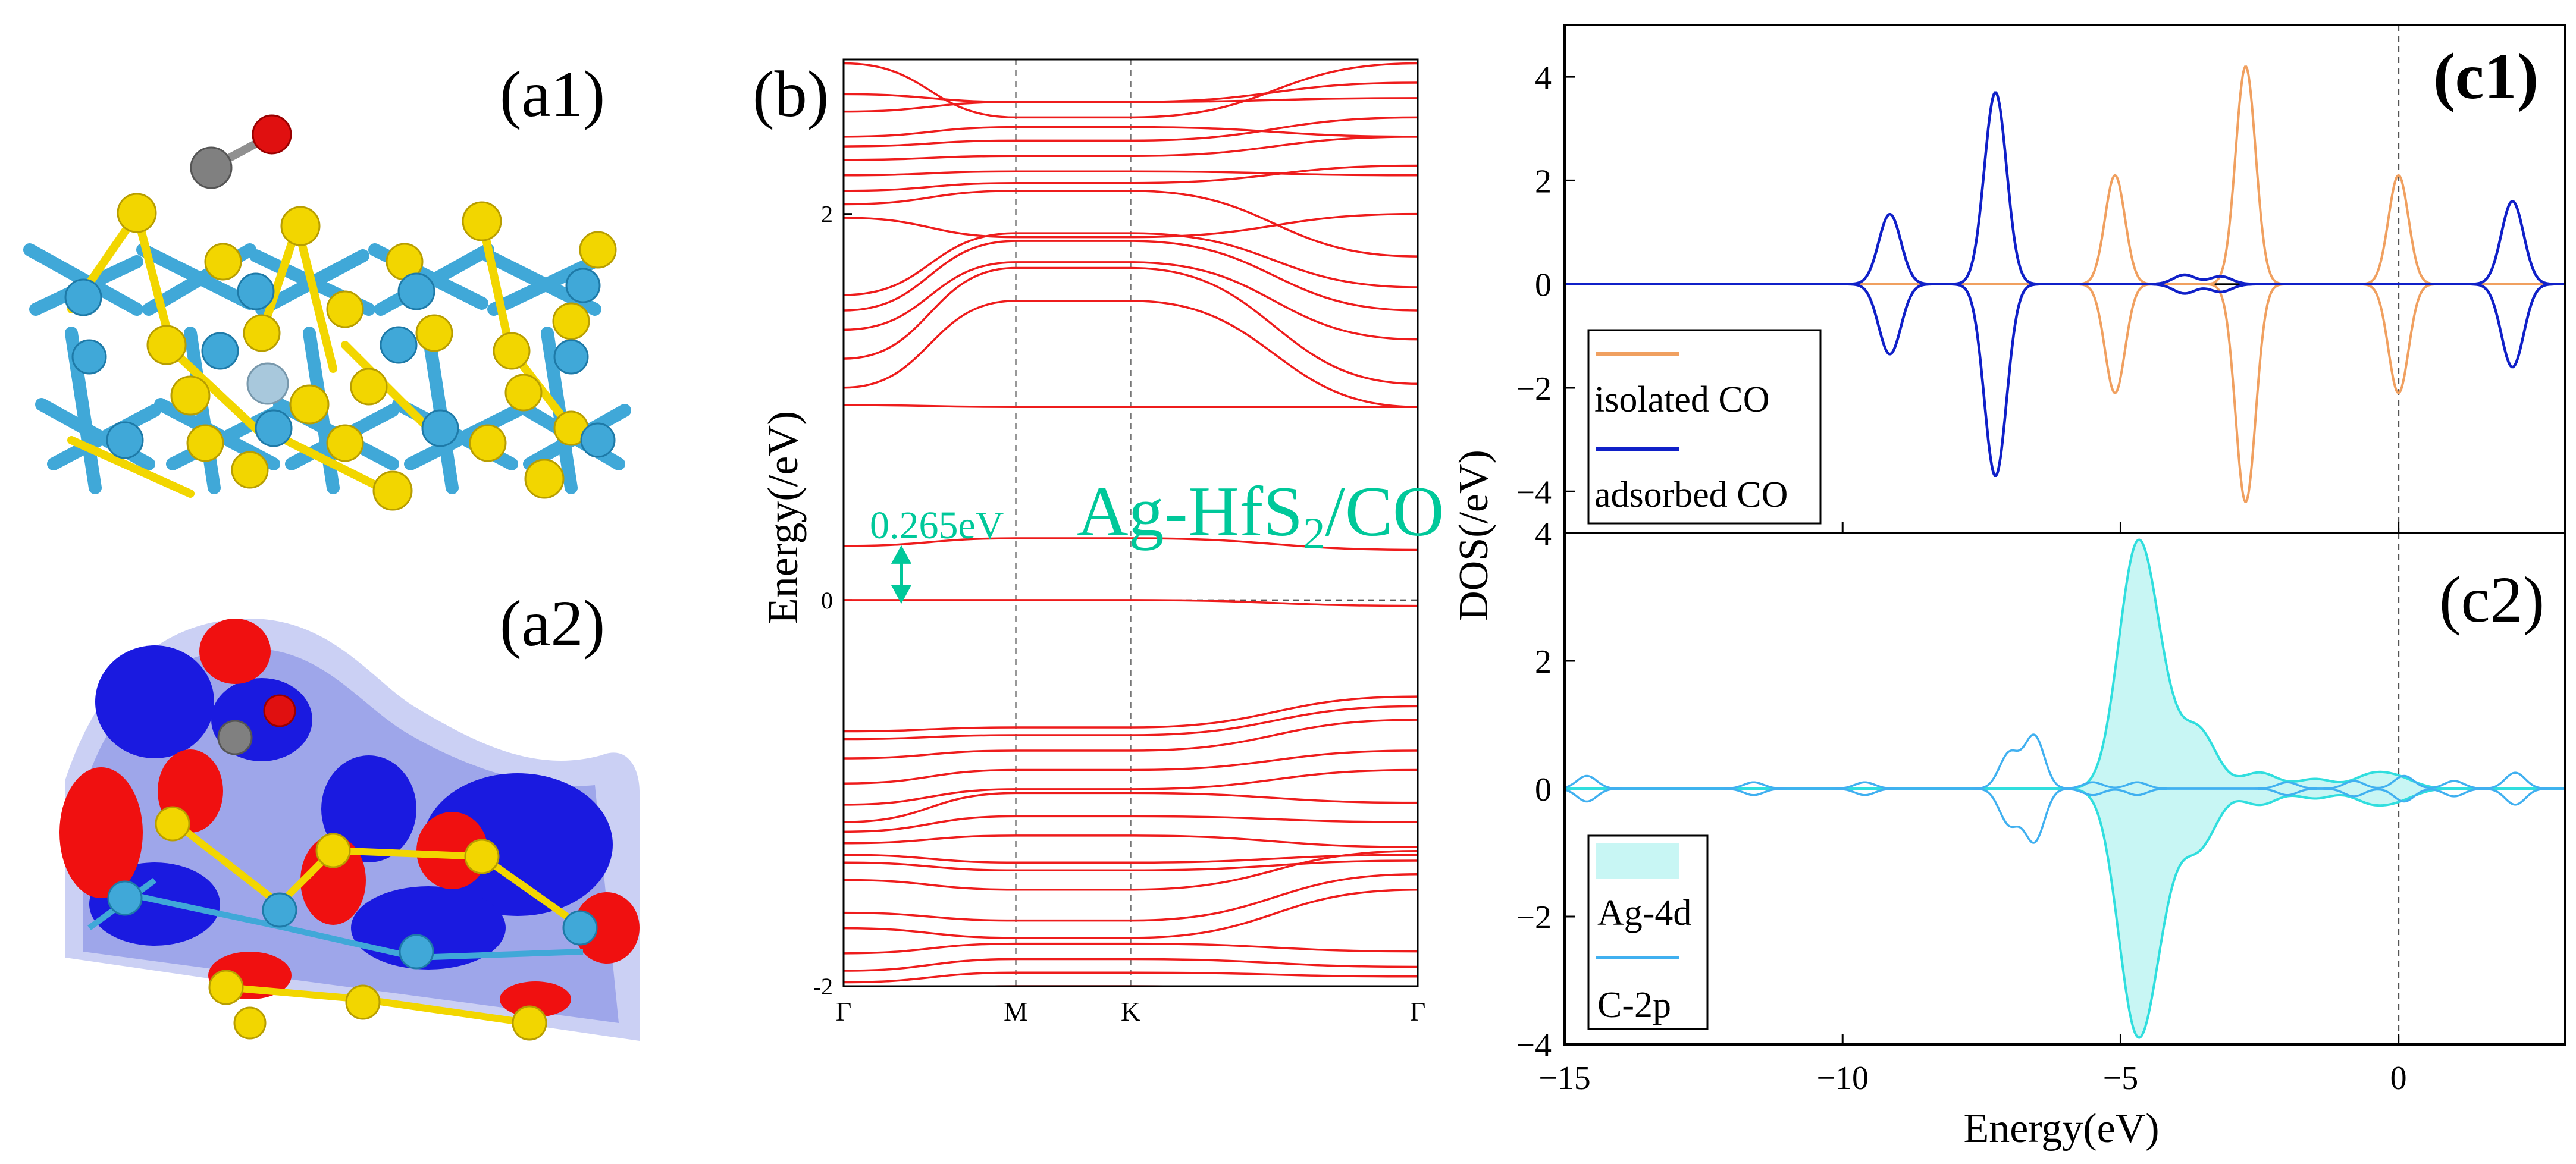 The height and width of the screenshot is (1164, 2576). I want to click on panel-label-c2: (c2), so click(2491, 599).